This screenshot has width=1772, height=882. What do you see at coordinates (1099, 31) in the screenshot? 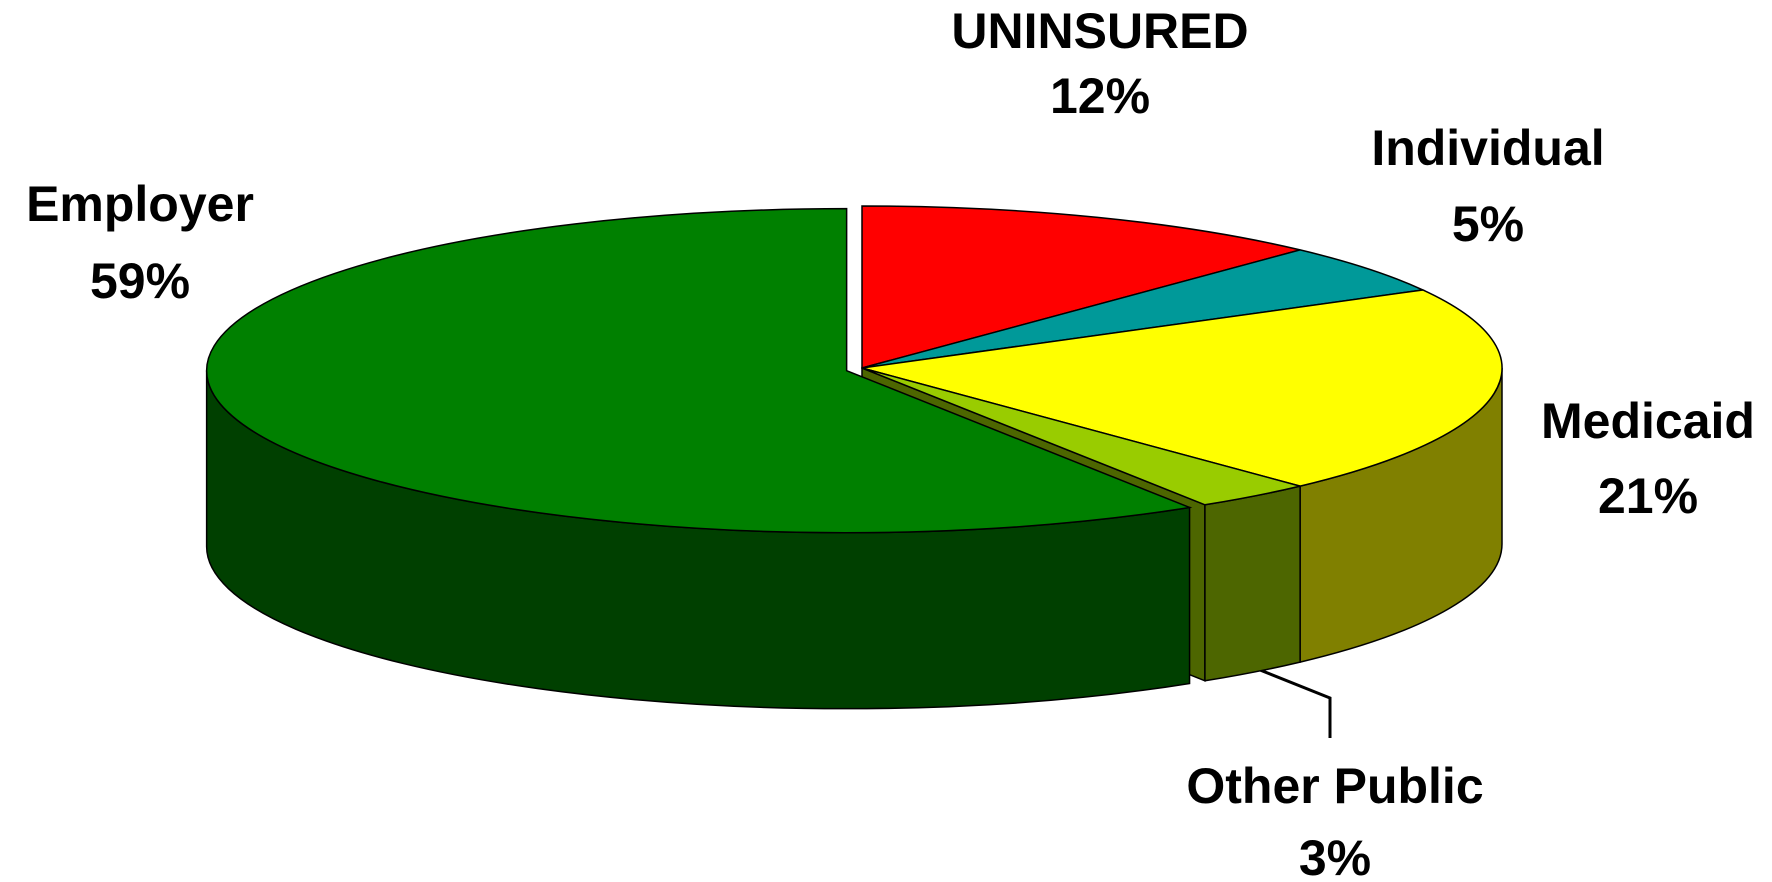
I see `slice-label: UNINSURED` at bounding box center [1099, 31].